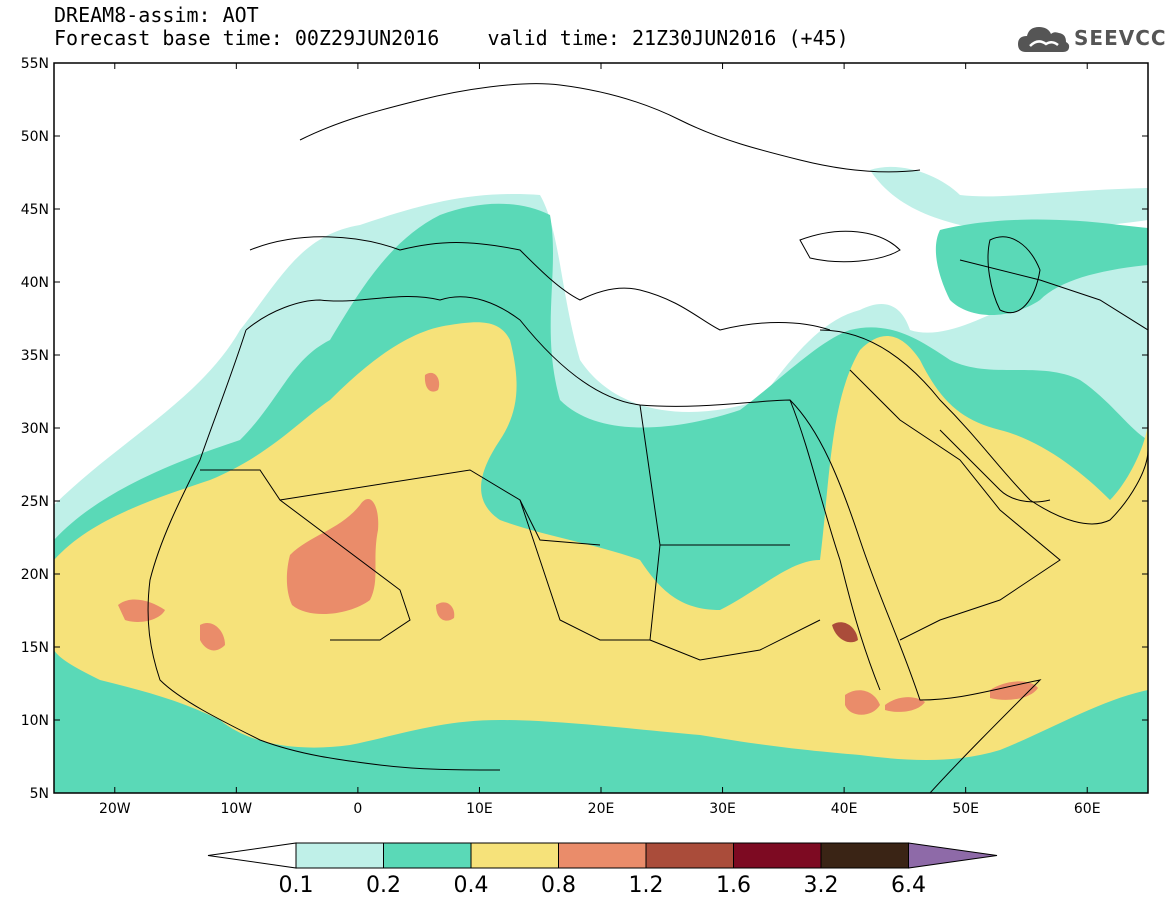  What do you see at coordinates (862, 702) in the screenshot?
I see `aot-band-salmon-arabia` at bounding box center [862, 702].